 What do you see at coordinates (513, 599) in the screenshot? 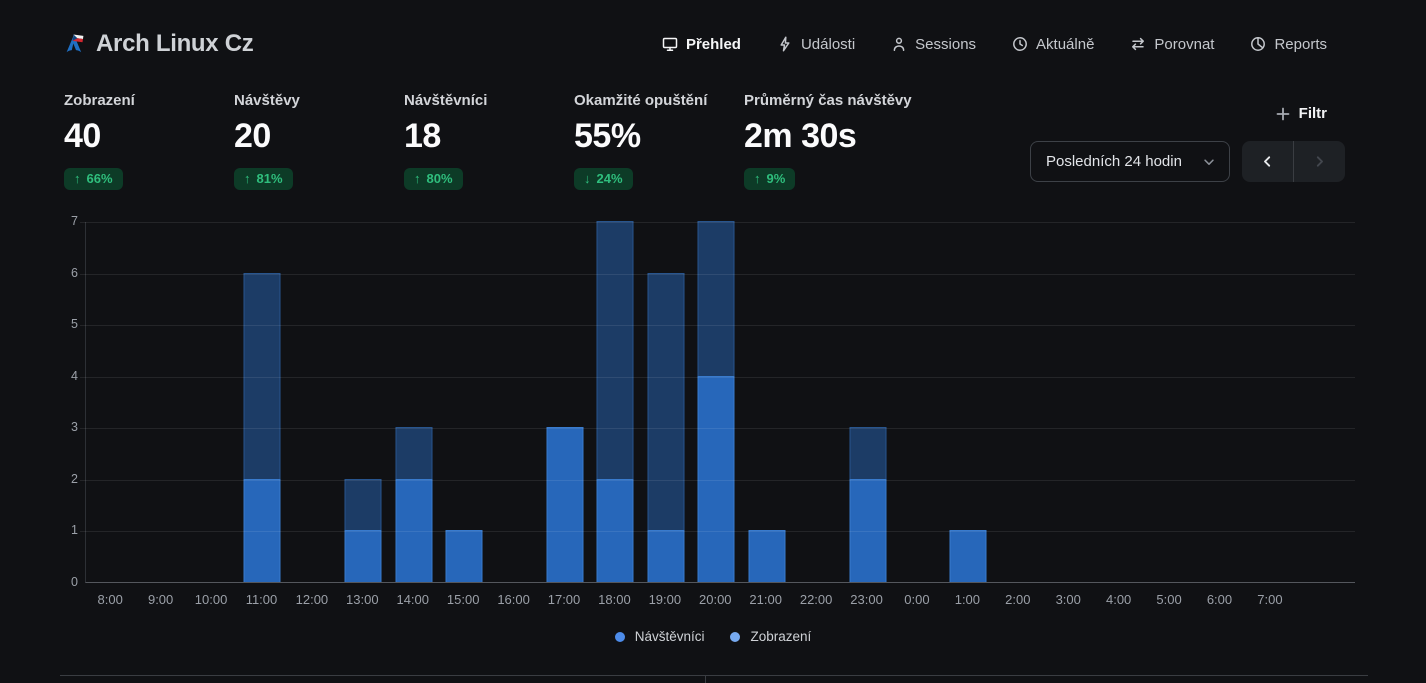
I see `x-axis-label: 16:00` at bounding box center [513, 599].